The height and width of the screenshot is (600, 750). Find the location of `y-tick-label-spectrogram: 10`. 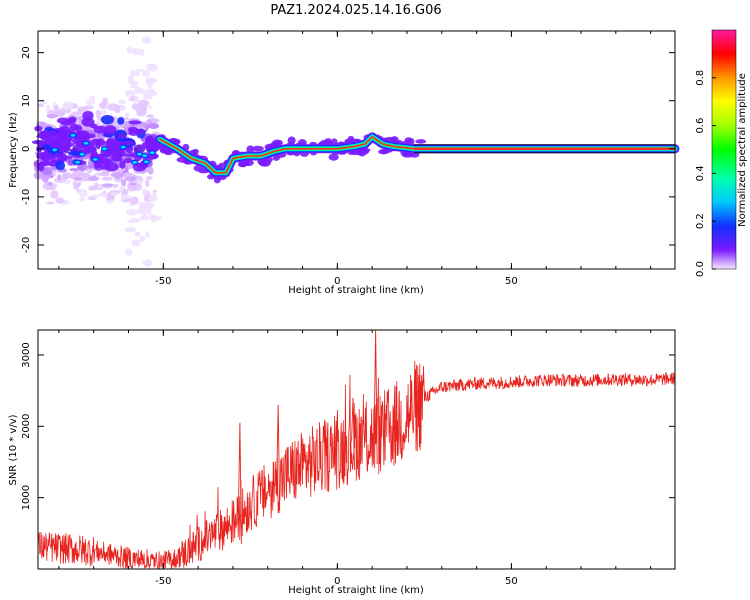

y-tick-label-spectrogram: 10 is located at coordinates (26, 100).